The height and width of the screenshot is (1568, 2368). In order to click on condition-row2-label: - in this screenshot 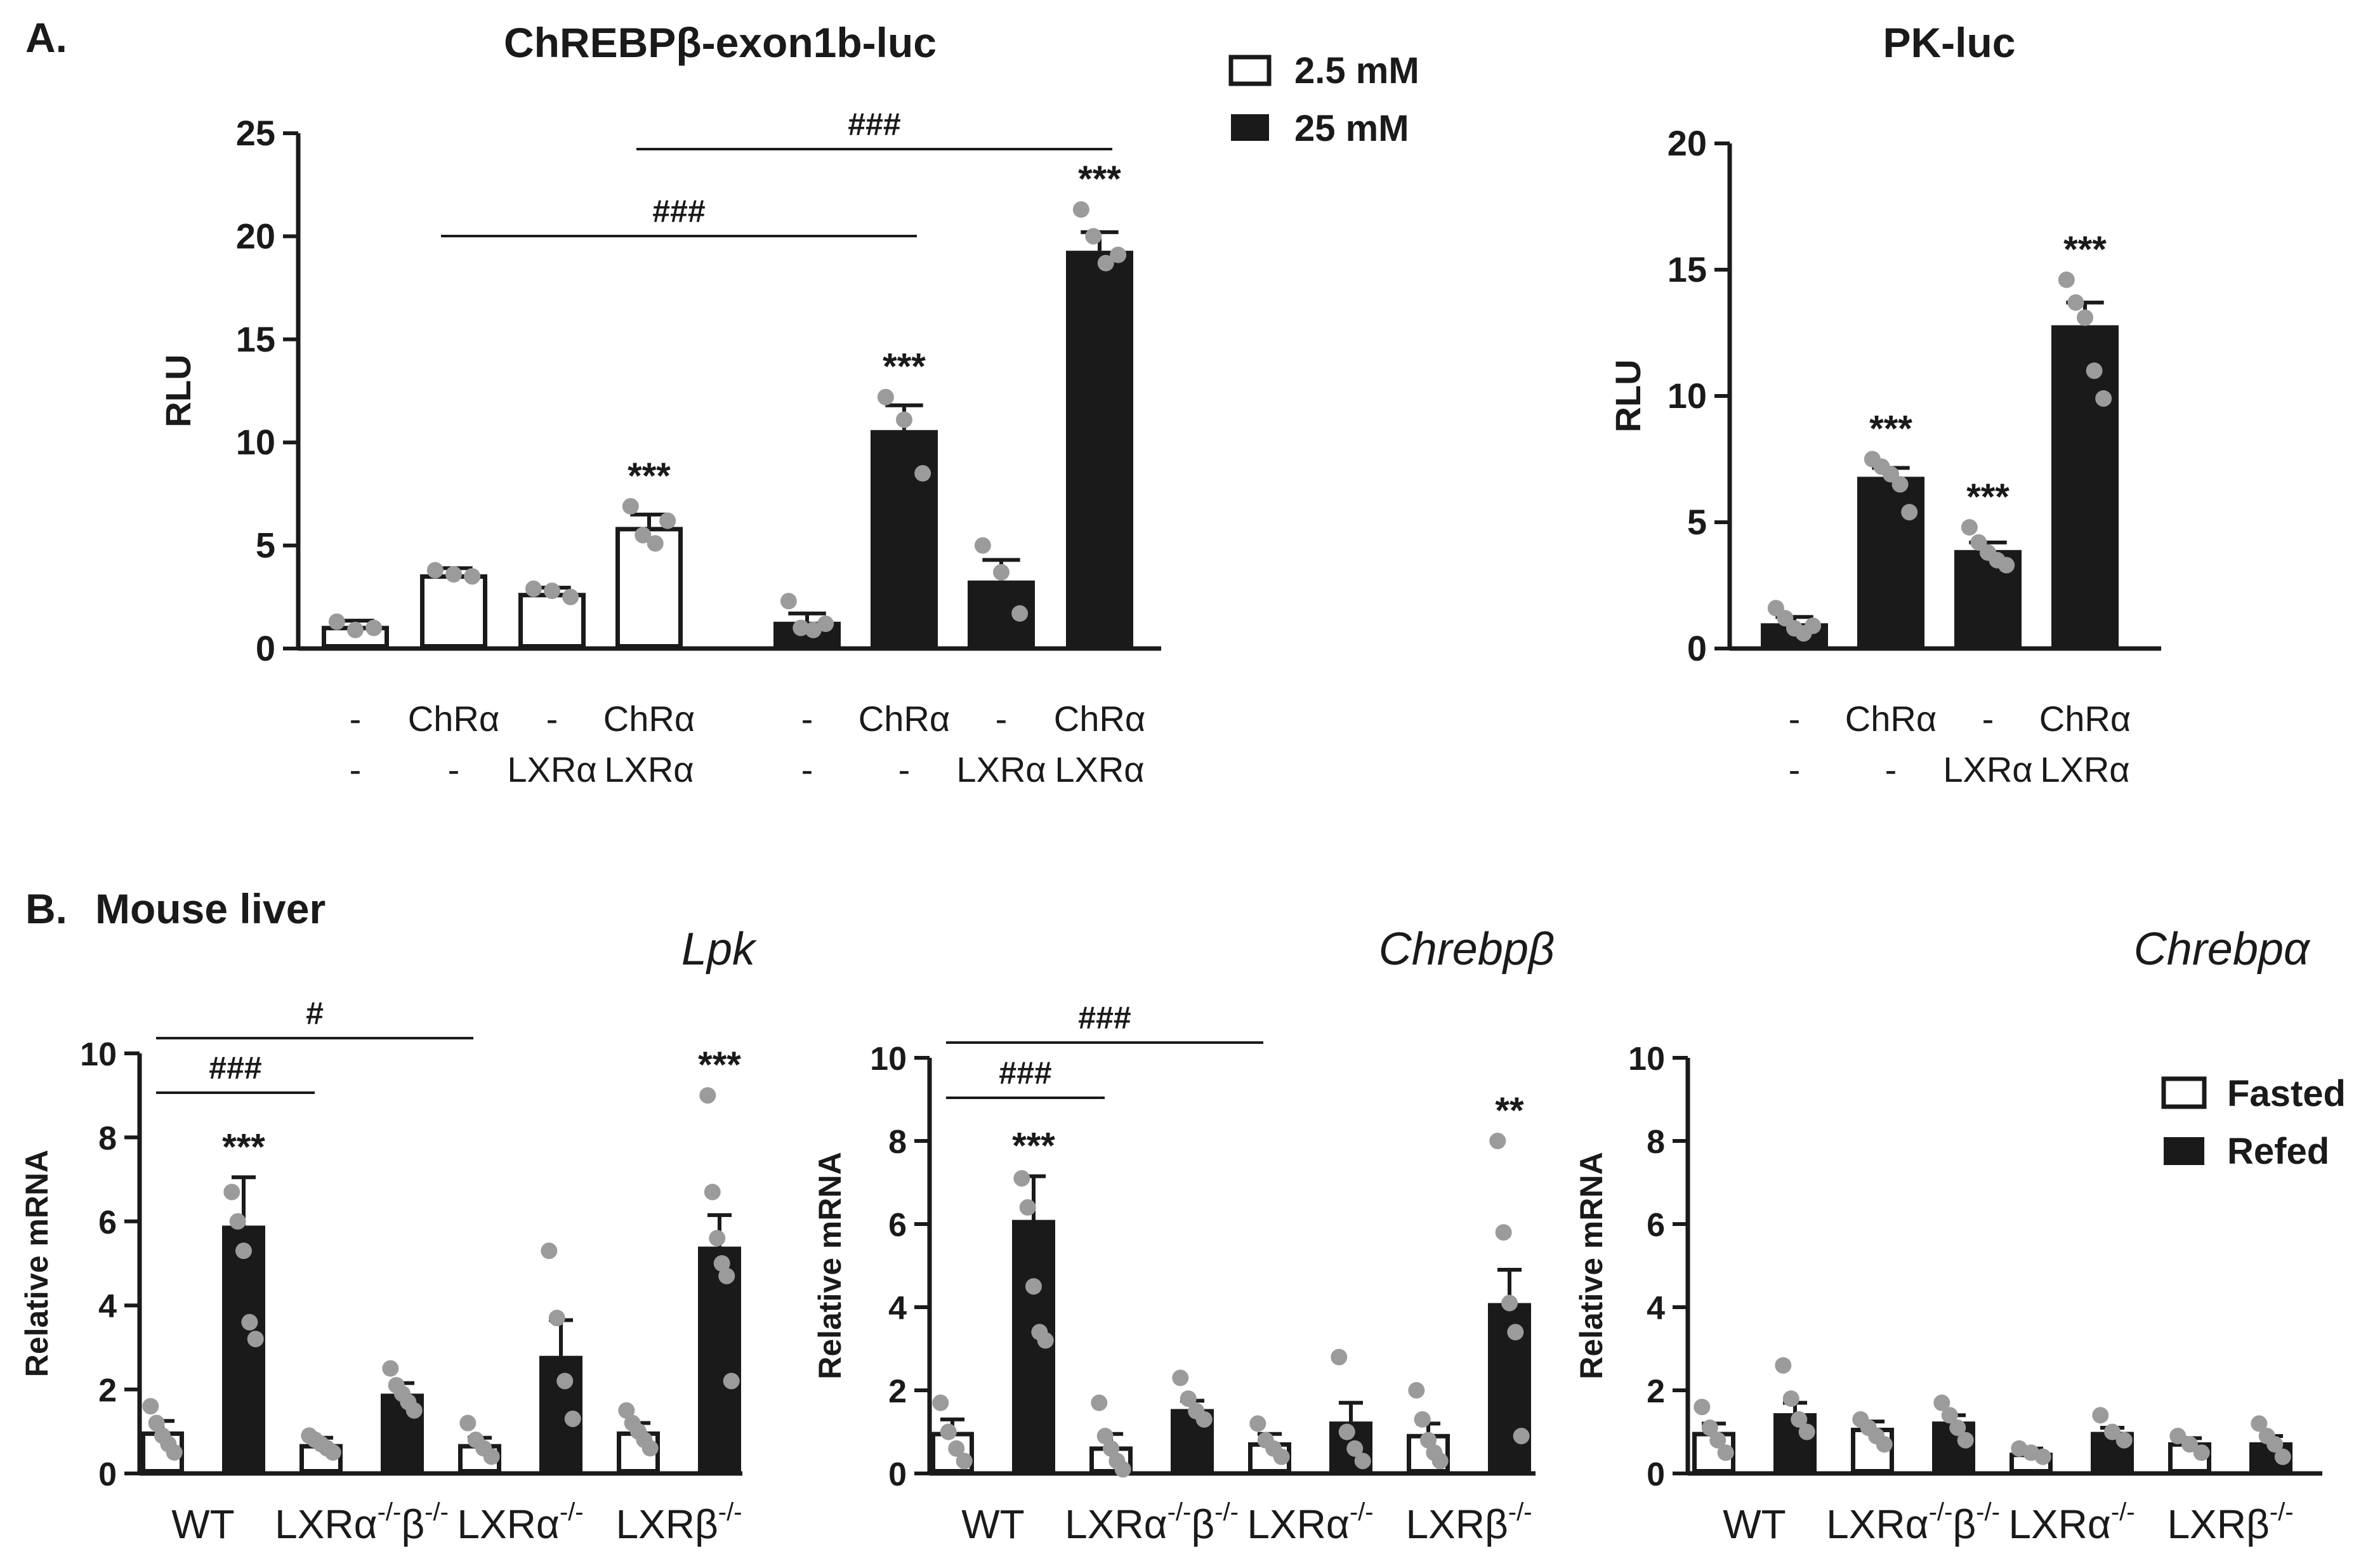, I will do `click(454, 769)`.